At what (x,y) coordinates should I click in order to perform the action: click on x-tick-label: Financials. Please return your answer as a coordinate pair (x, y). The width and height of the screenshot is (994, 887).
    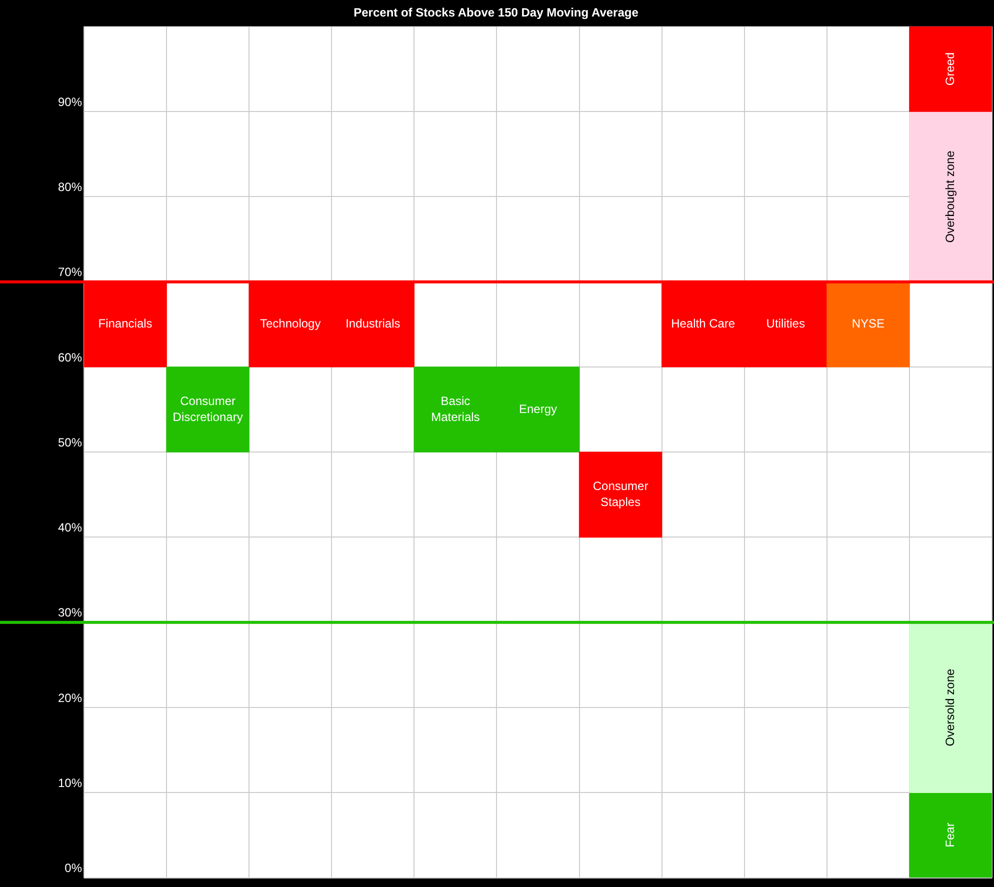
    Looking at the image, I should click on (125, 323).